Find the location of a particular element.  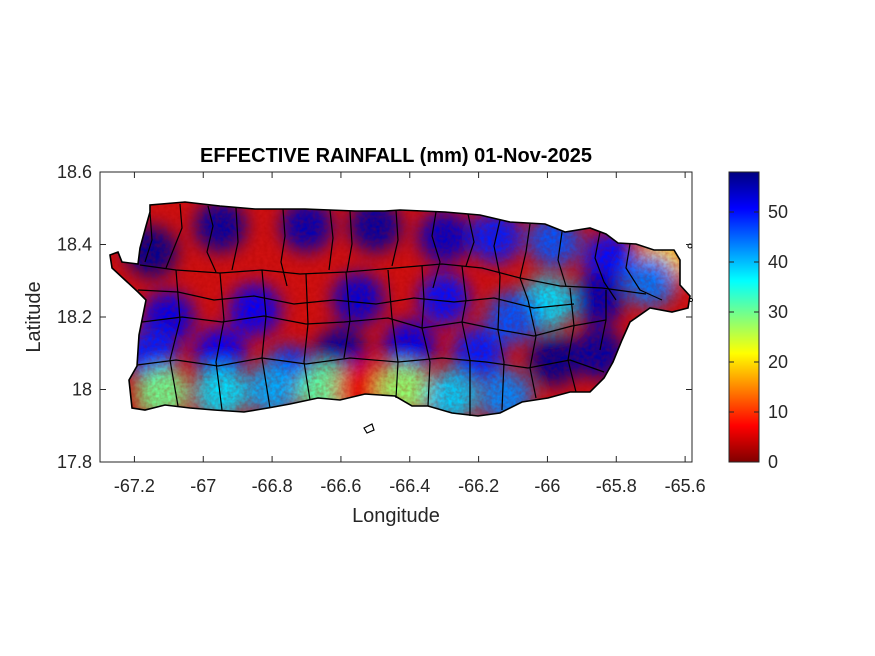

colorbar-tick-label: 50 is located at coordinates (778, 212).